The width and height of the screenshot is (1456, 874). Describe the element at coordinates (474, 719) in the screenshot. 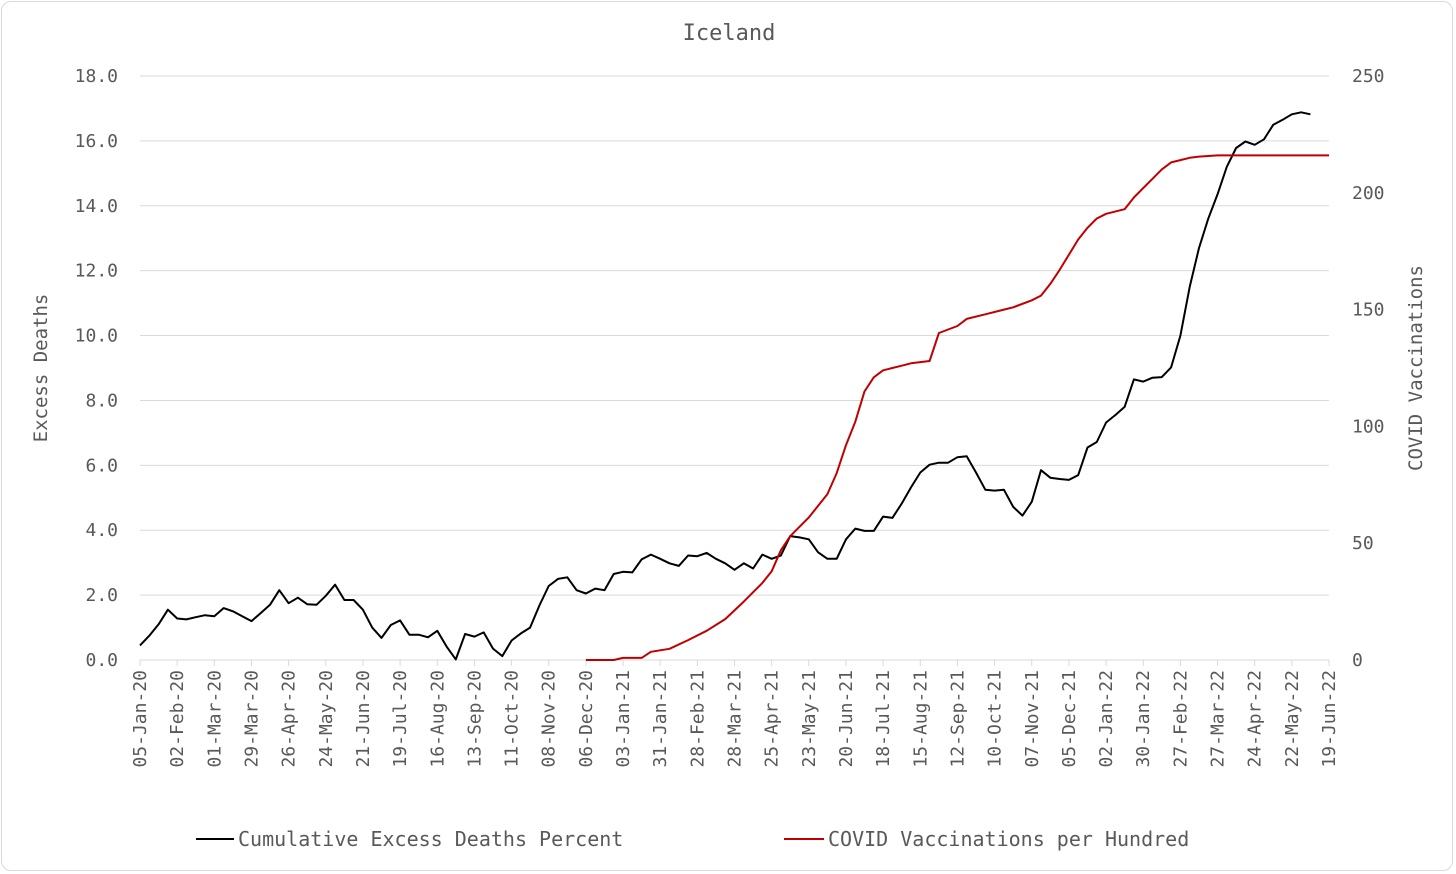

I see `x-tick-label: 13-Sep-20` at that location.